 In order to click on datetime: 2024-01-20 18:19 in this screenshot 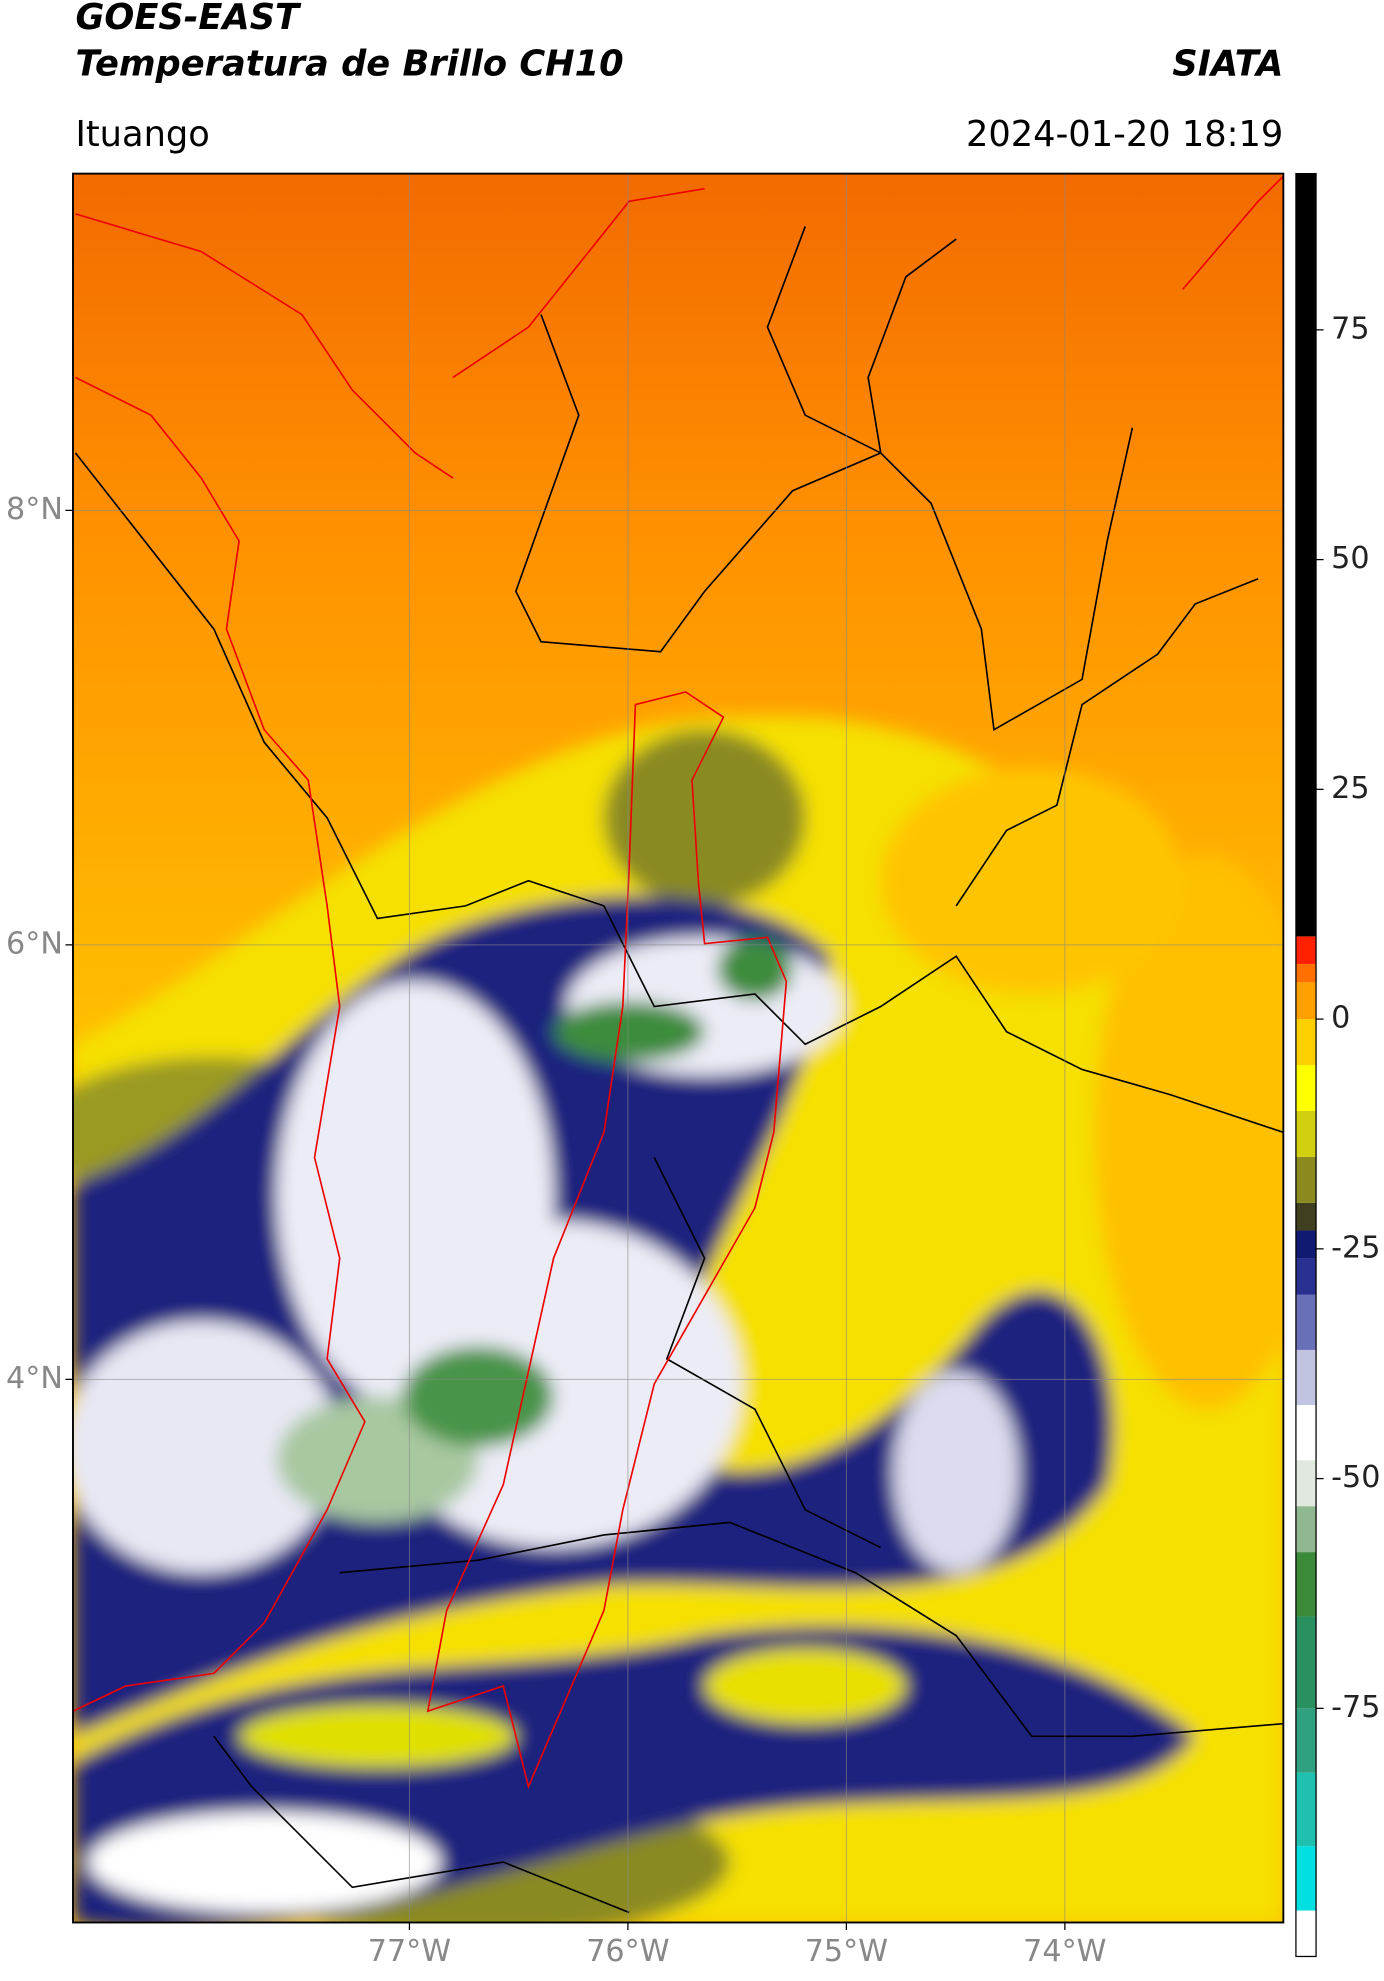, I will do `click(1124, 134)`.